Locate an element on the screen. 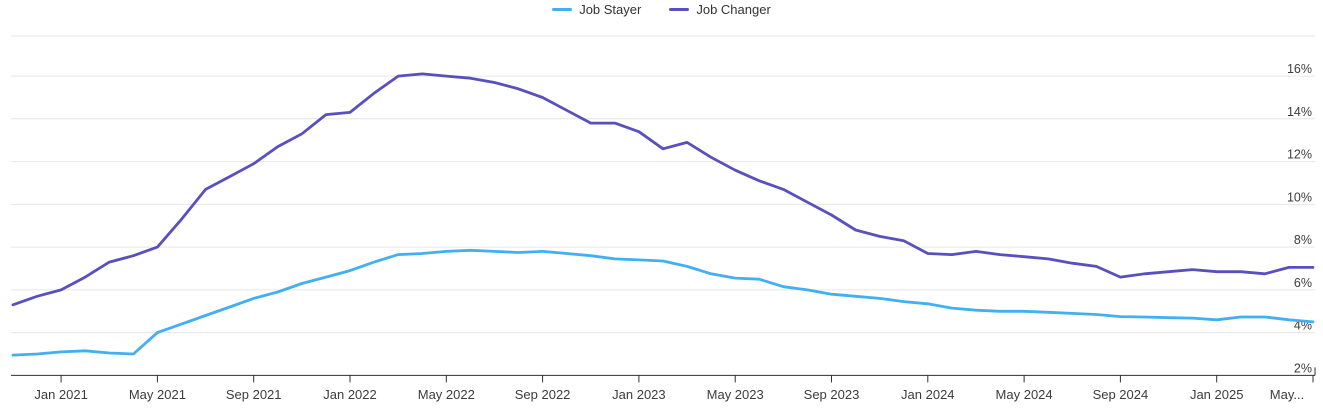 This screenshot has width=1323, height=412. legend-item-job-changer: Job Changer is located at coordinates (720, 9).